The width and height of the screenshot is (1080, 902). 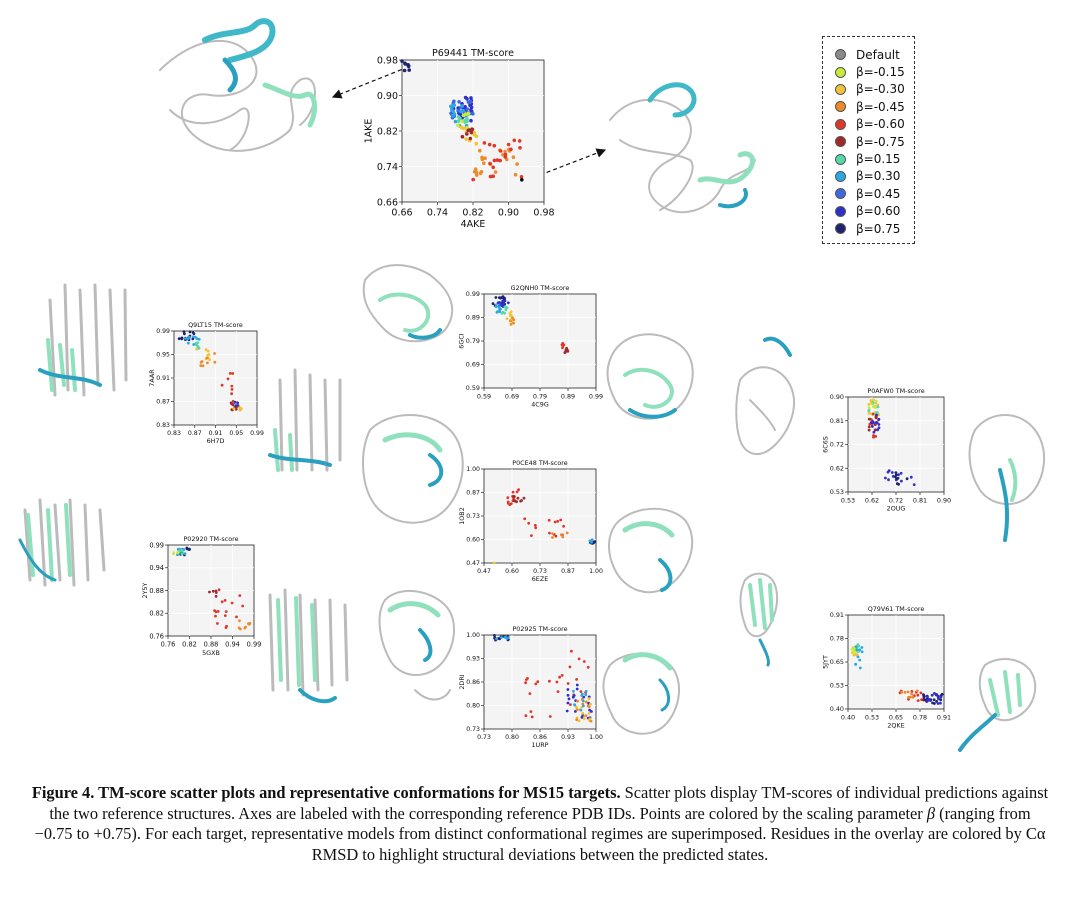 What do you see at coordinates (880, 89) in the screenshot?
I see `legend-label: β=-0.30` at bounding box center [880, 89].